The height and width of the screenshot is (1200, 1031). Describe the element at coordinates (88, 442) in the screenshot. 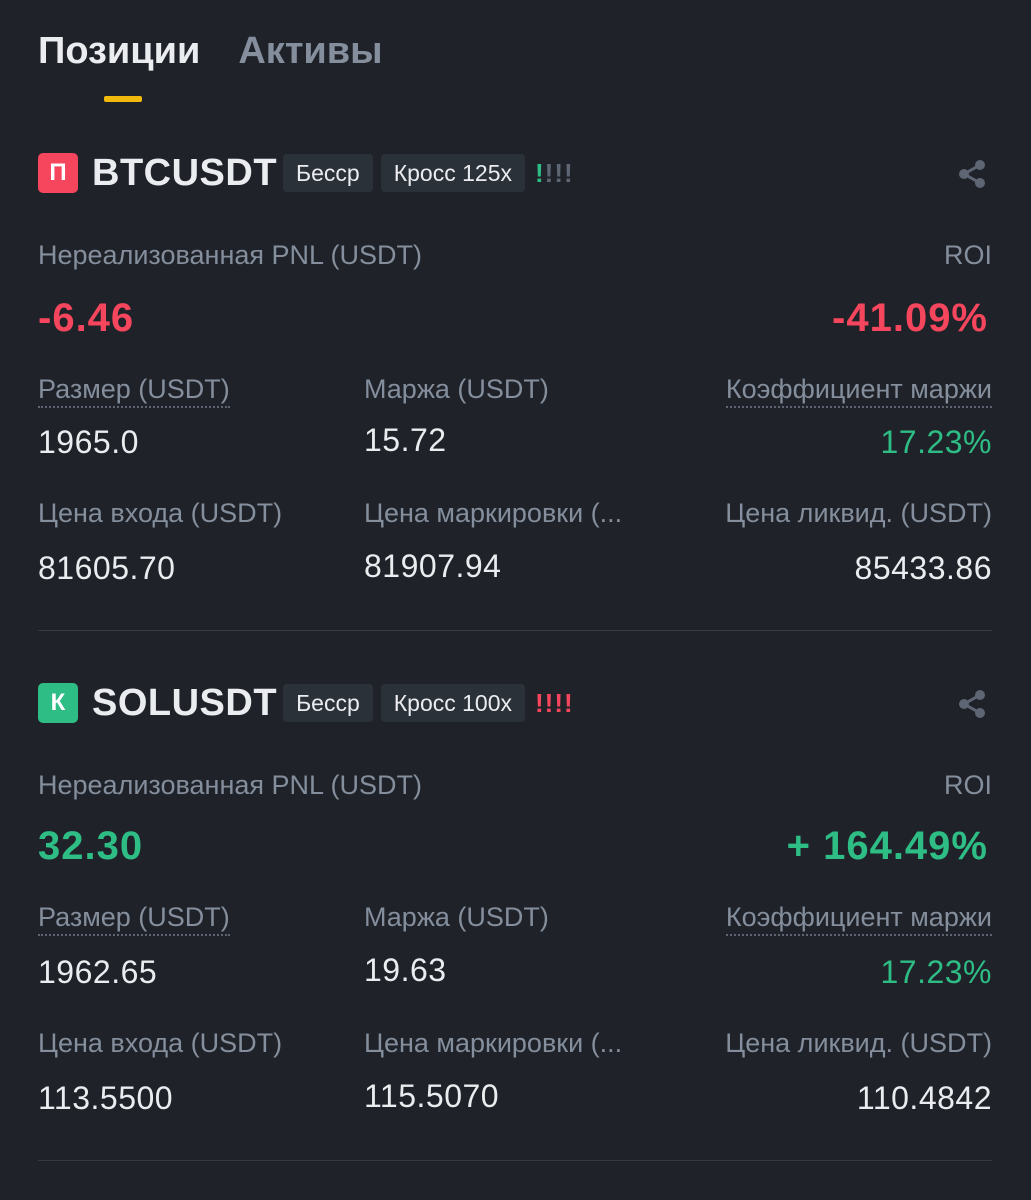

I see `size-value: 1965.0` at that location.